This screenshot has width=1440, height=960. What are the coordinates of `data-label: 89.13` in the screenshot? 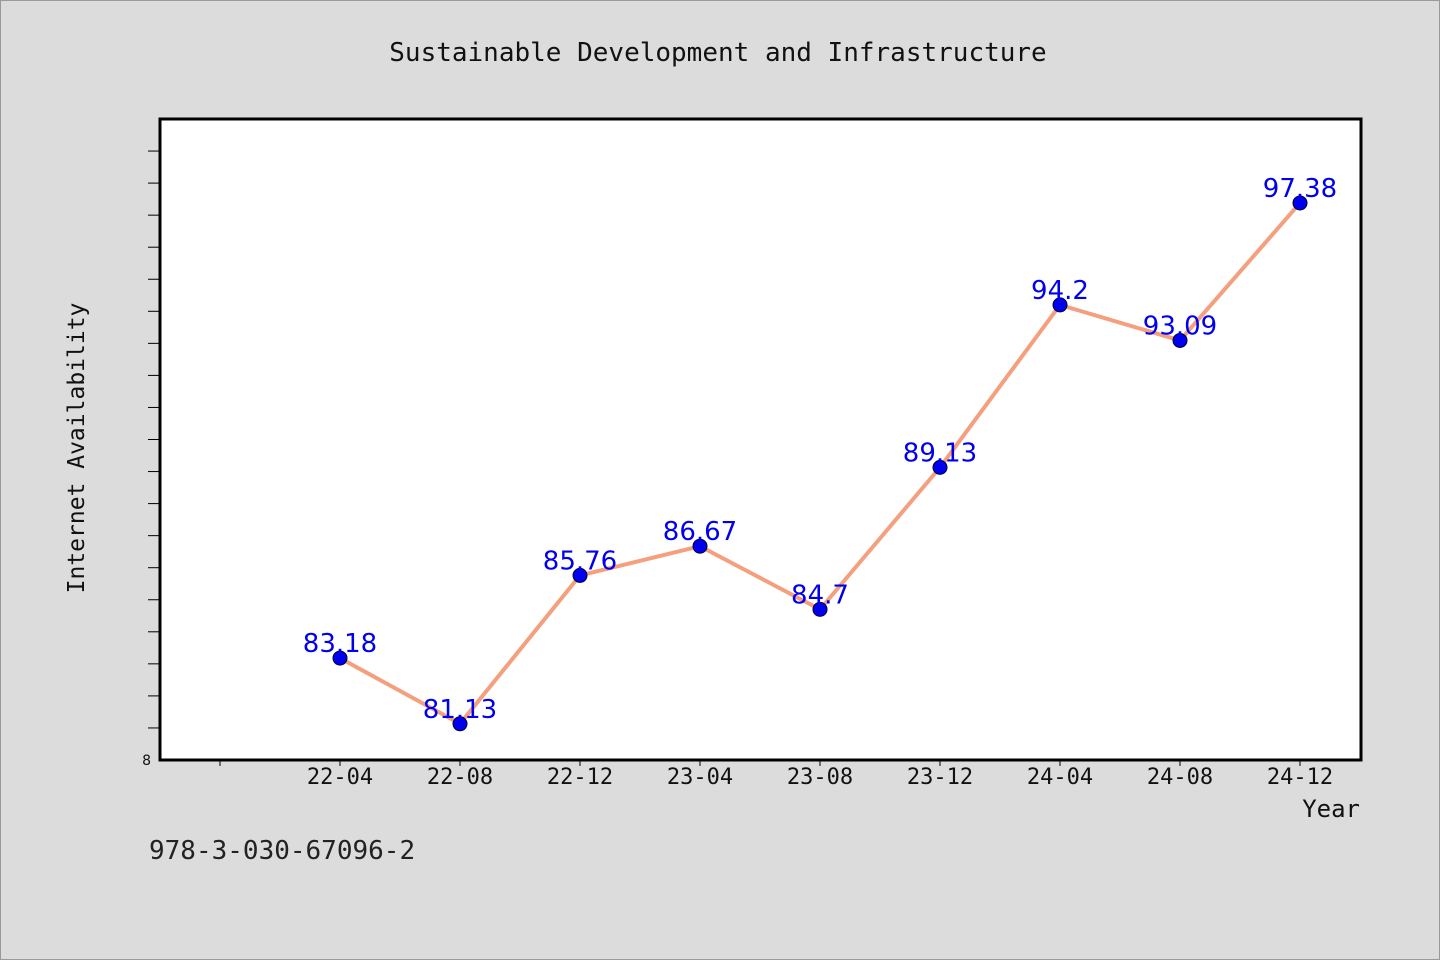 It's located at (940, 453).